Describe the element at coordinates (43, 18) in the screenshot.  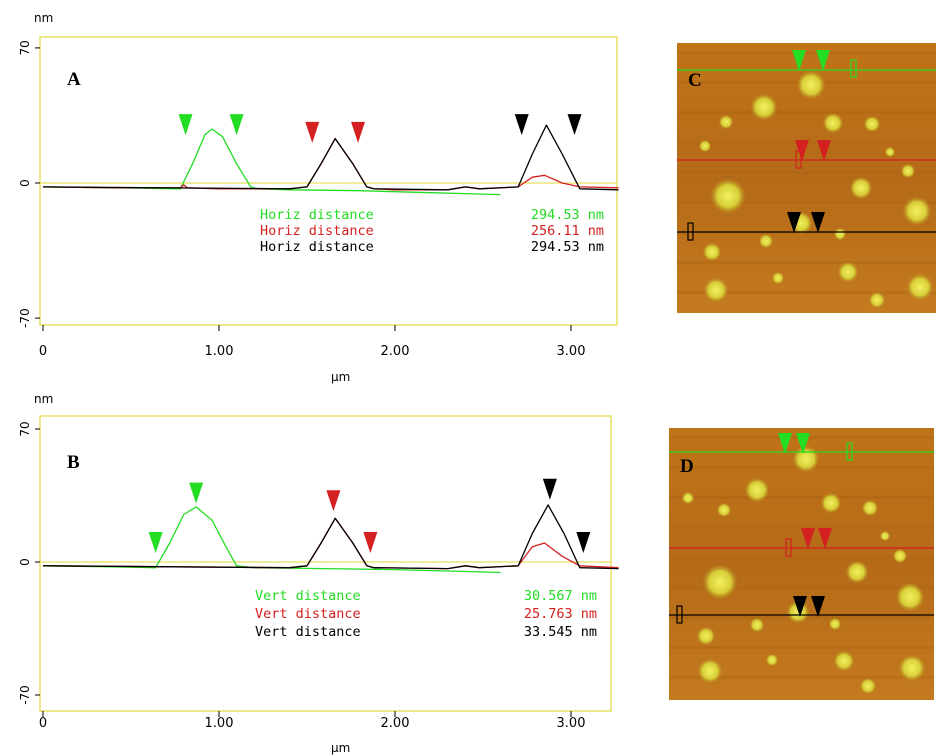
I see `y-unit-label-a: nm` at that location.